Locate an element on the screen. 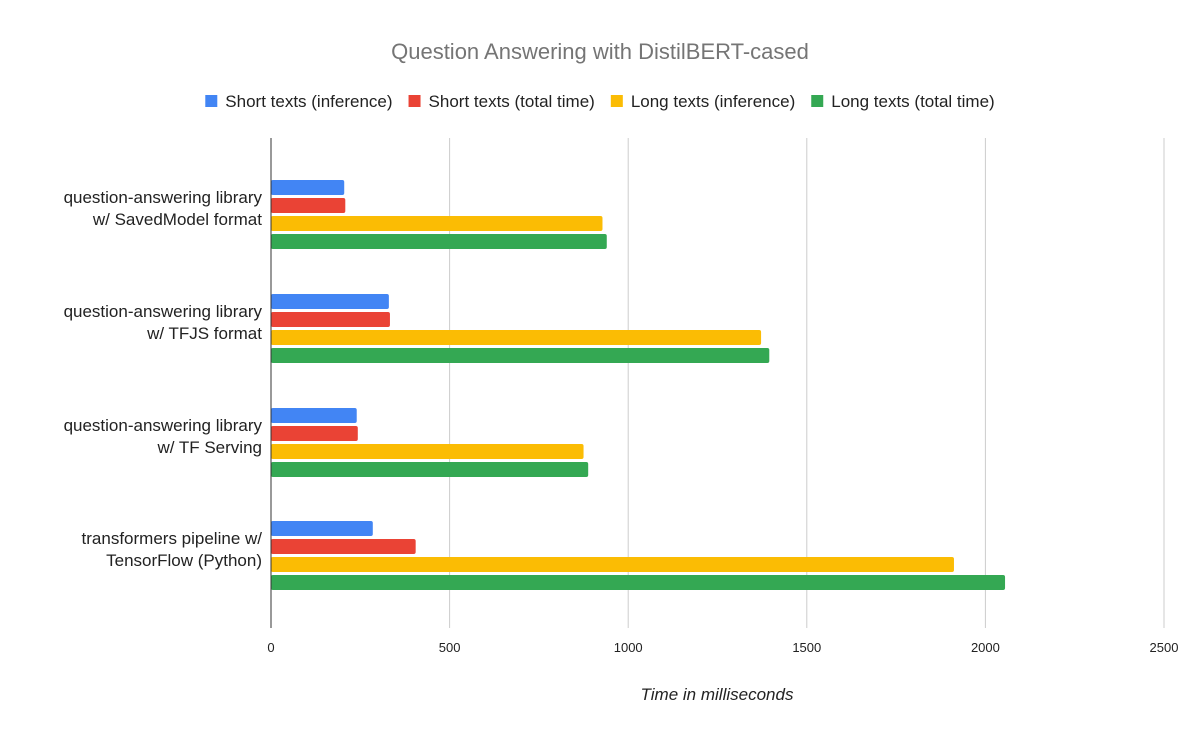 This screenshot has height=747, width=1201. x-tick-label: 2500 is located at coordinates (1164, 647).